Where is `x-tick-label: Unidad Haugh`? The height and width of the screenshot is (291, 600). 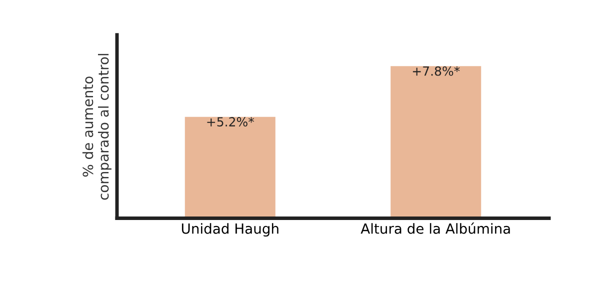
x-tick-label: Unidad Haugh is located at coordinates (230, 230).